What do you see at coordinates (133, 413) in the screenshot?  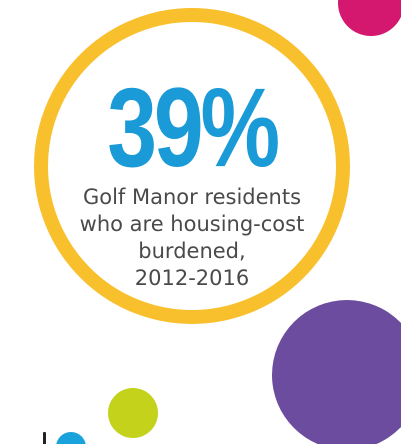 I see `lime-circle-icon` at bounding box center [133, 413].